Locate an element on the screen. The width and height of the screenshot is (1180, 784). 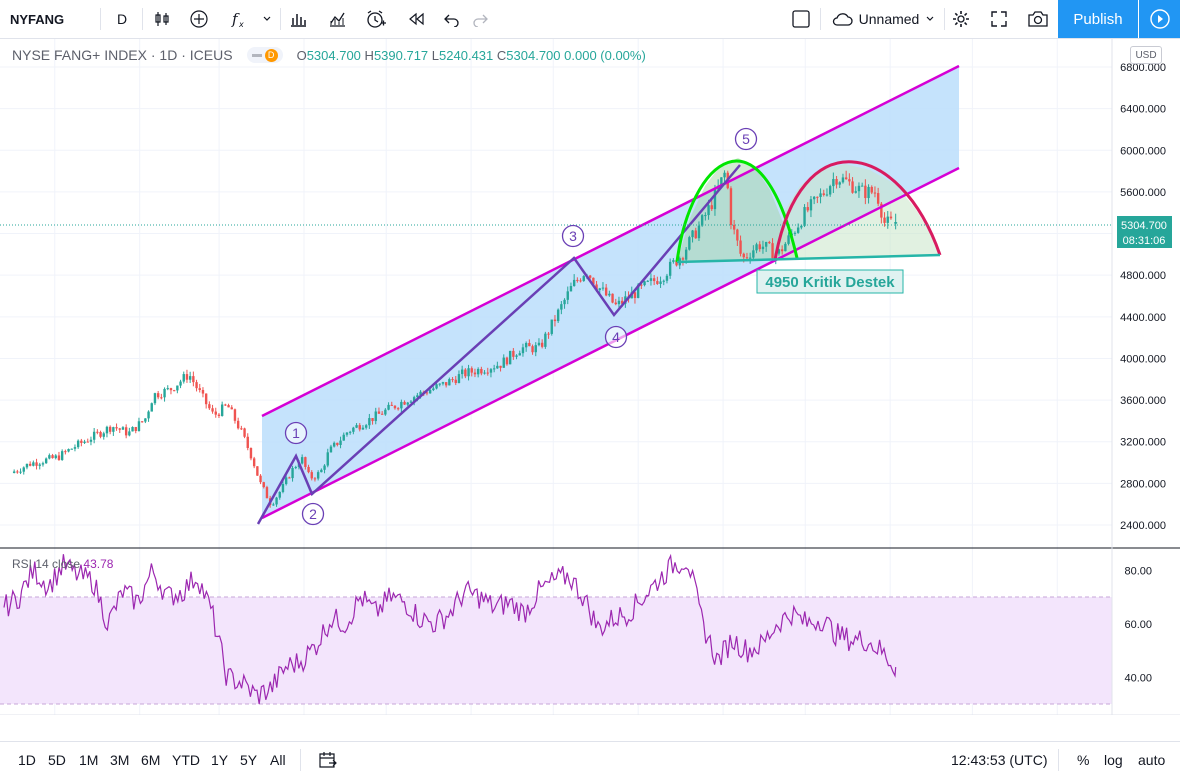
divider is located at coordinates (944, 19).